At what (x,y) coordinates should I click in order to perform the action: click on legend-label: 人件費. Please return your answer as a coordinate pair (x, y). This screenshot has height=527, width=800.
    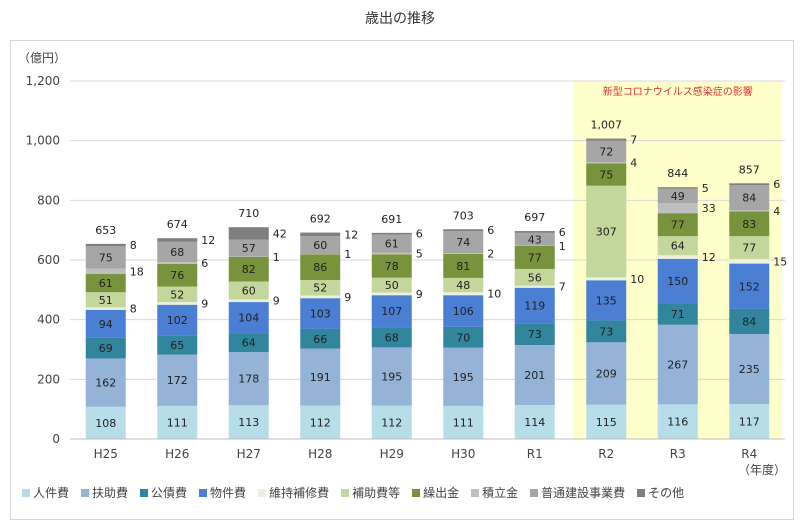
    Looking at the image, I should click on (51, 493).